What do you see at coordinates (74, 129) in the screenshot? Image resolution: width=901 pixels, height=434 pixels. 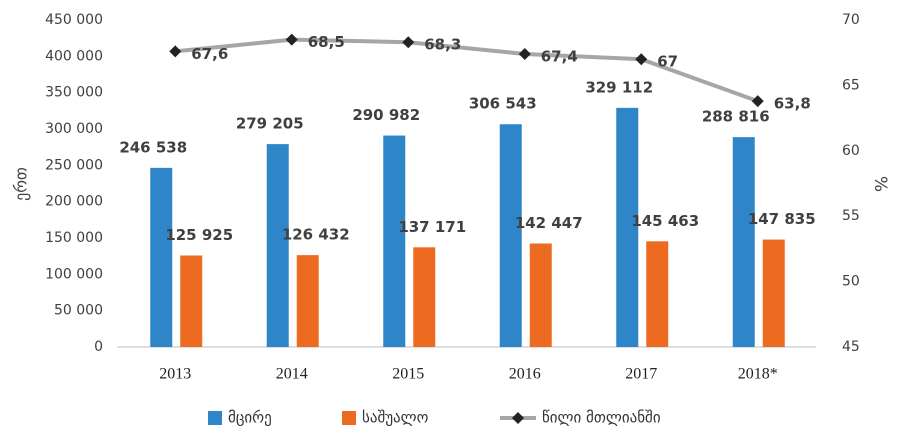 I see `y-tick-label: 300 000` at bounding box center [74, 129].